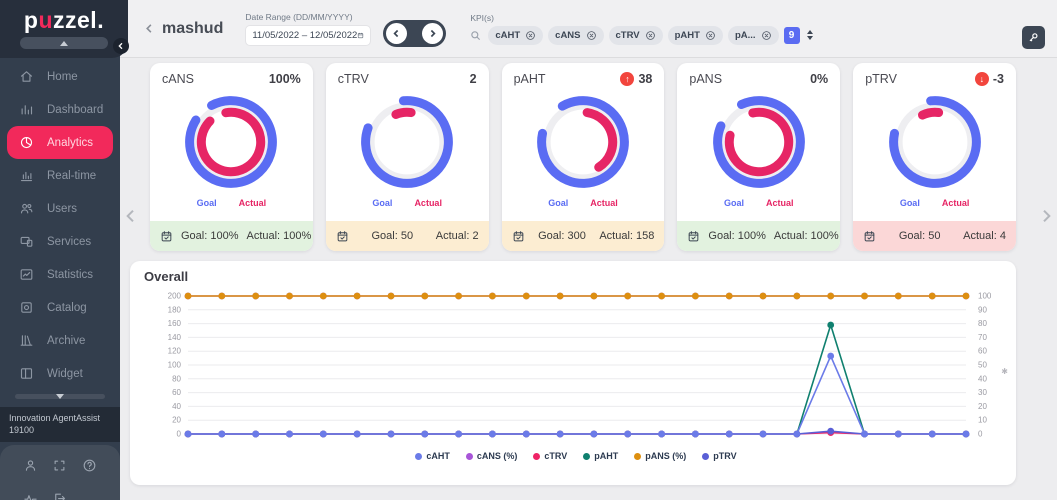 This screenshot has width=1057, height=500. I want to click on legend-item-paht: pAHT, so click(600, 456).